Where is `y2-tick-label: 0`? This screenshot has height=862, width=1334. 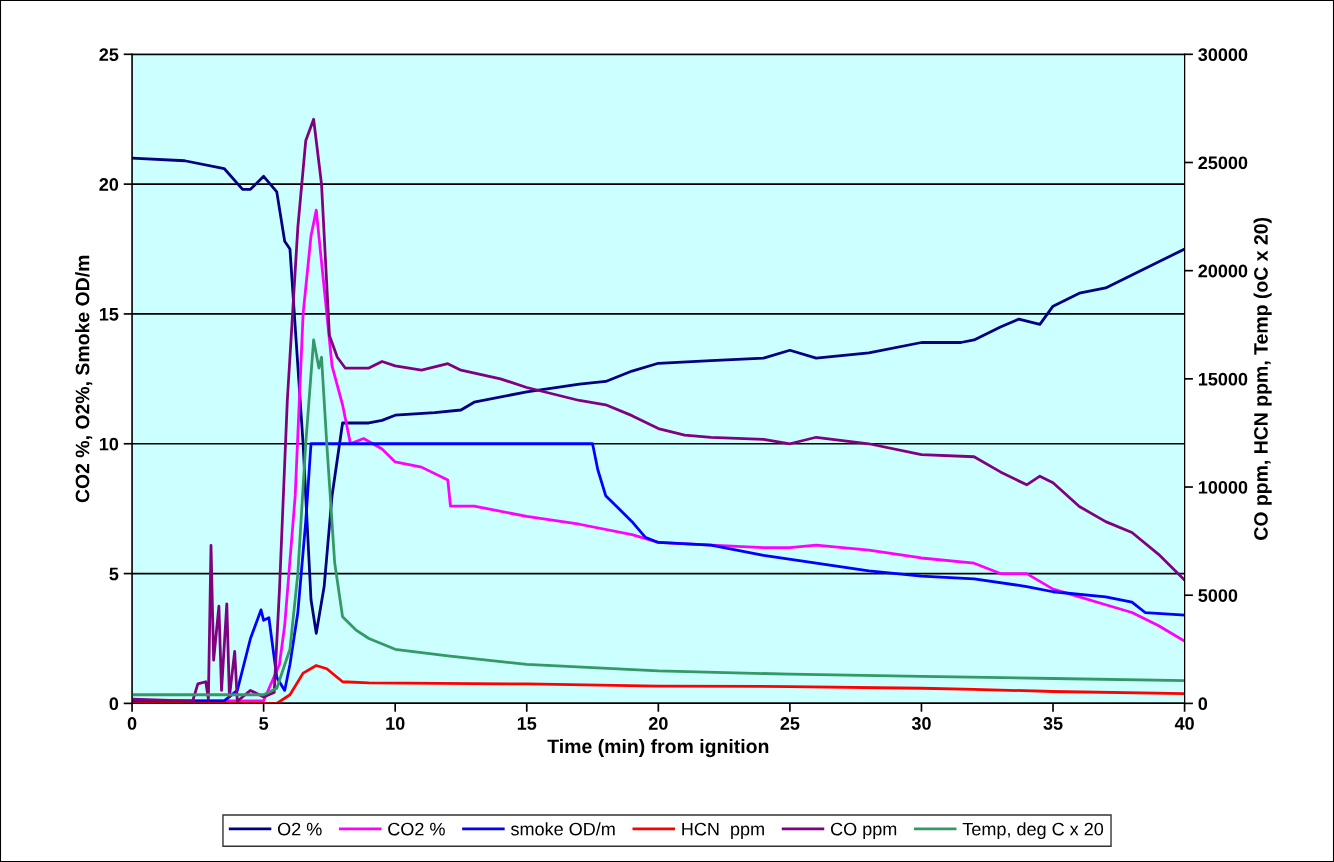
y2-tick-label: 0 is located at coordinates (1203, 704).